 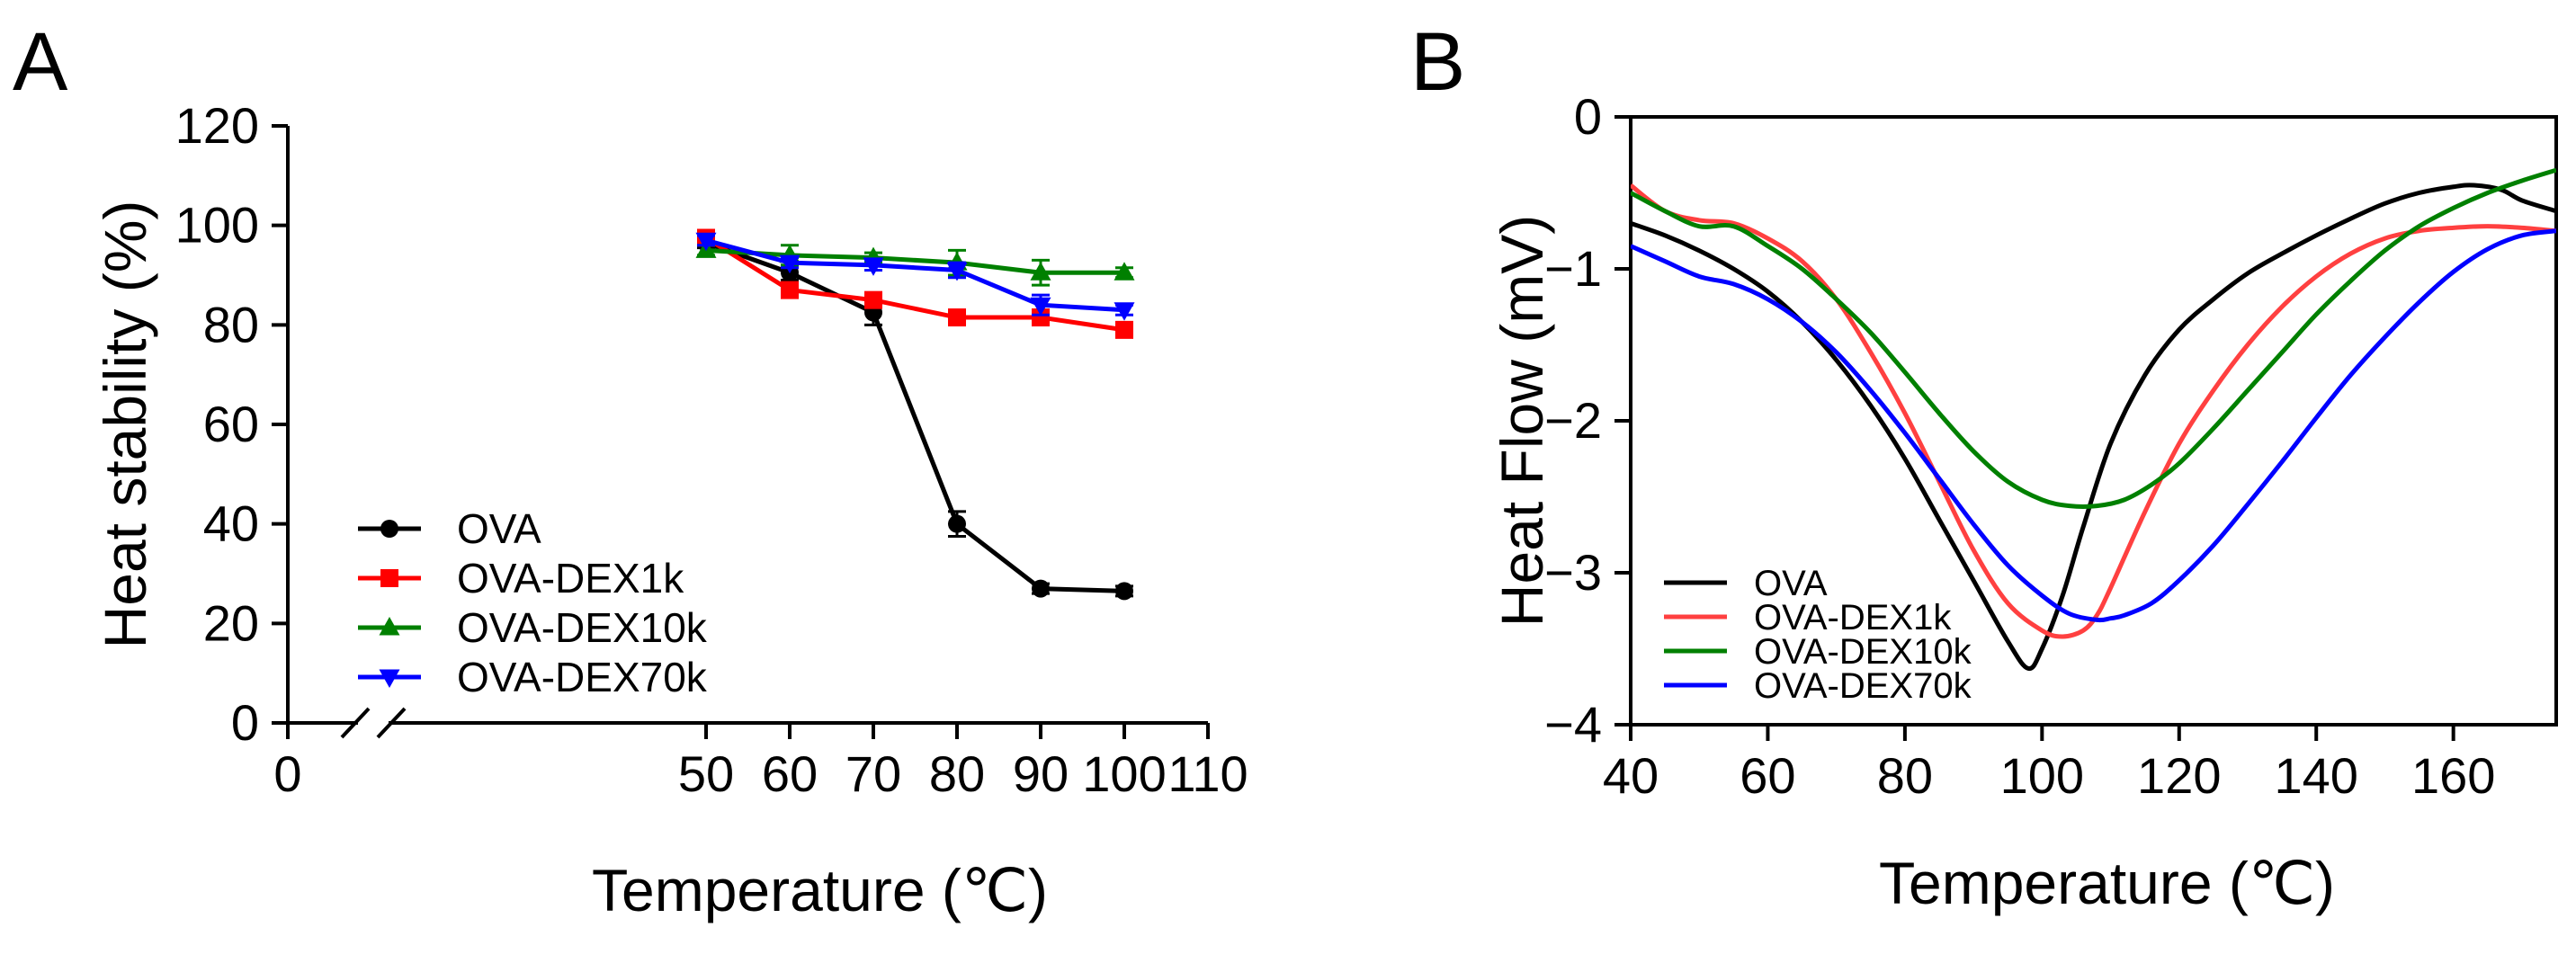 I want to click on a-legend-label: OVA-DEX1k, so click(x=570, y=578).